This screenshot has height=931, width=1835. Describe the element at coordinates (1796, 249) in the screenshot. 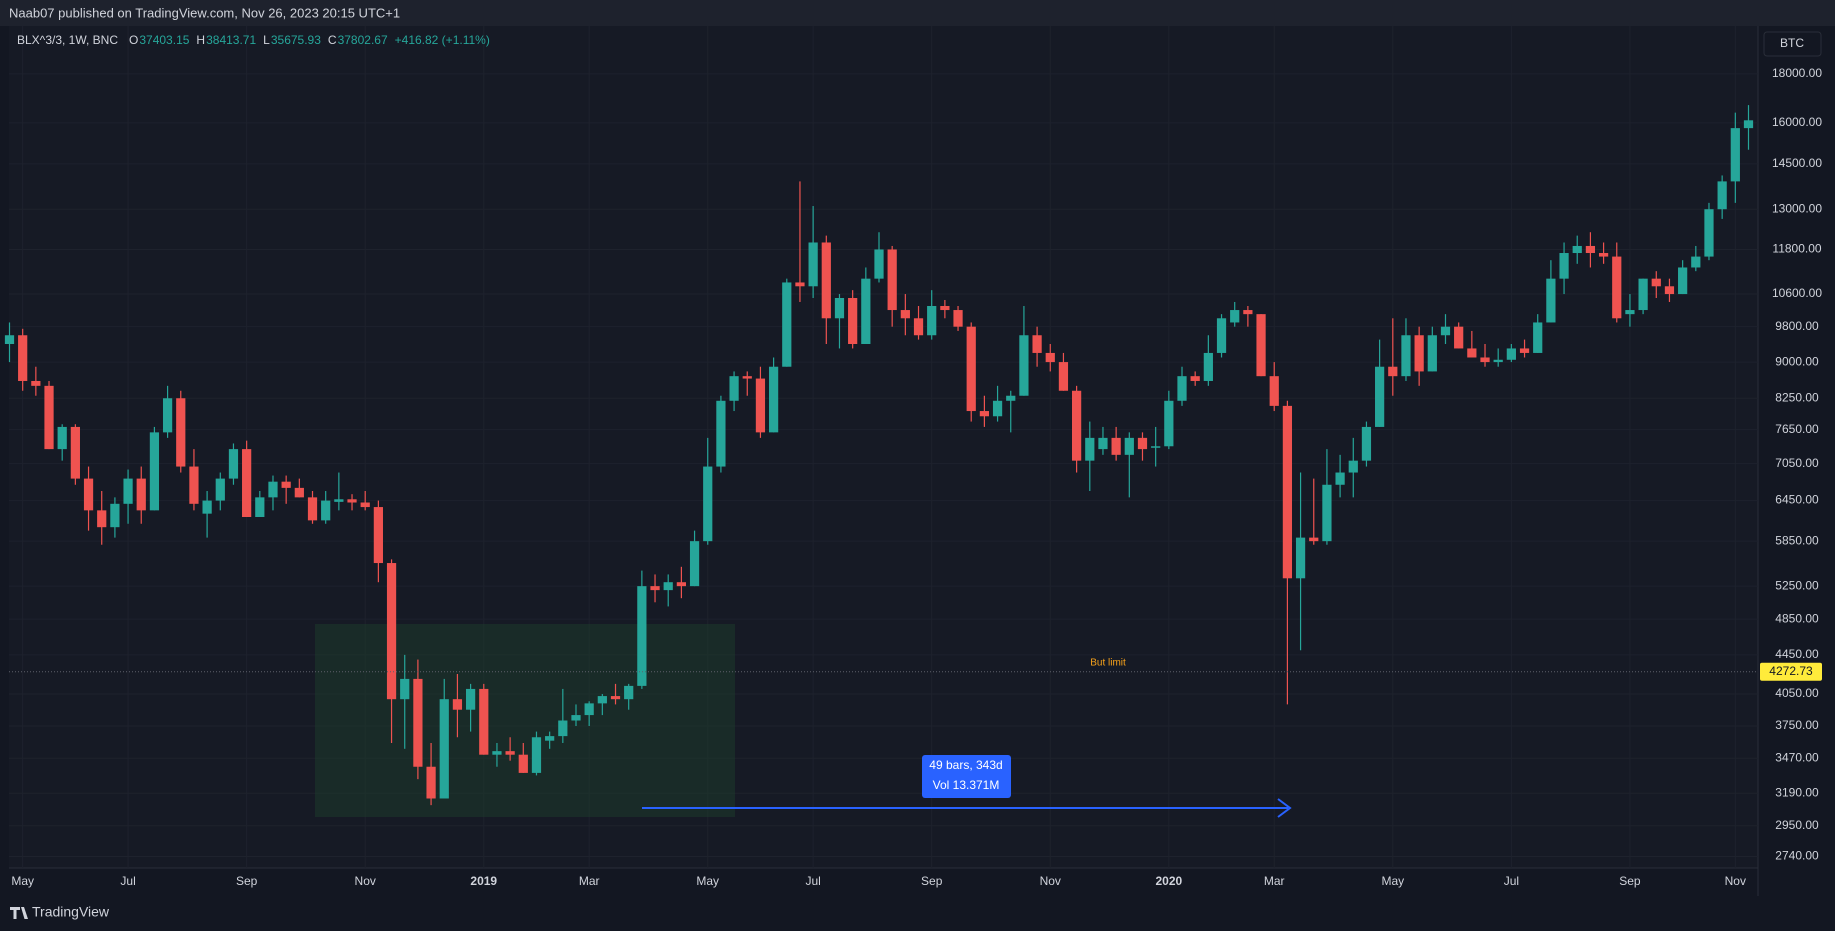

I see `y-tick-label: 11800.00` at that location.